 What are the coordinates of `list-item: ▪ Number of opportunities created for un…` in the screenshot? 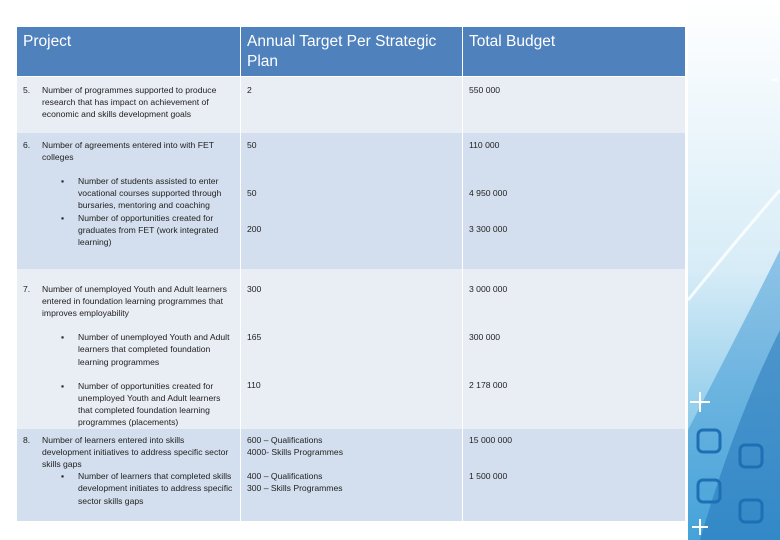 It's located at (128, 404).